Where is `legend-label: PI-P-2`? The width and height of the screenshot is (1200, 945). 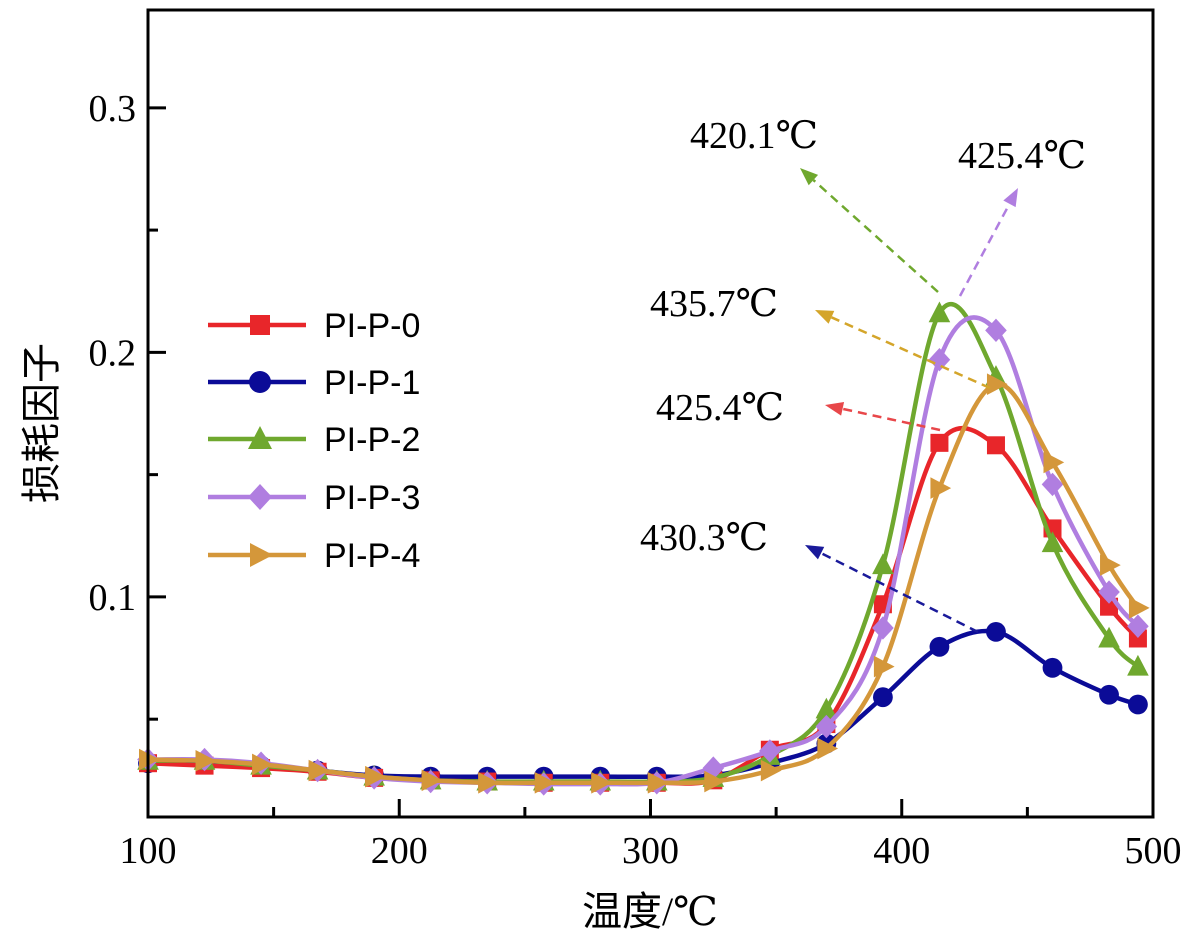
legend-label: PI-P-2 is located at coordinates (372, 440).